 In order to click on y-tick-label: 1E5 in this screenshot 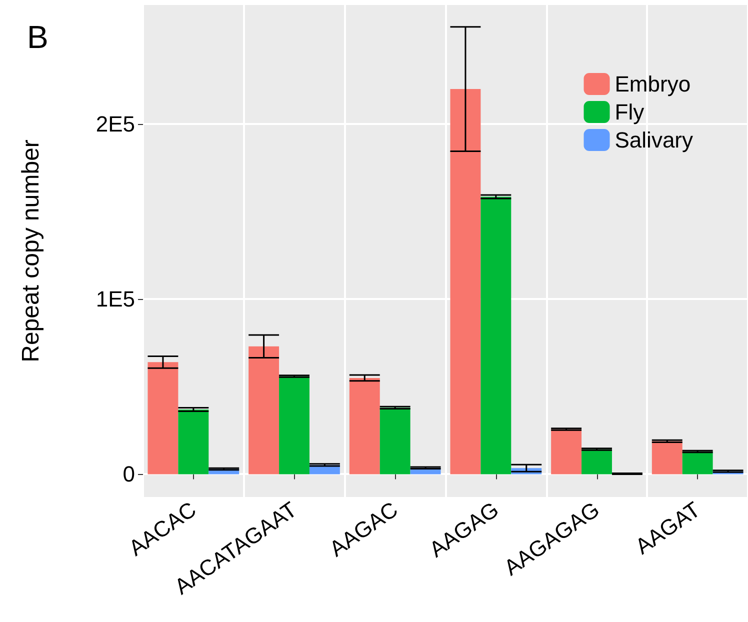, I will do `click(115, 299)`.